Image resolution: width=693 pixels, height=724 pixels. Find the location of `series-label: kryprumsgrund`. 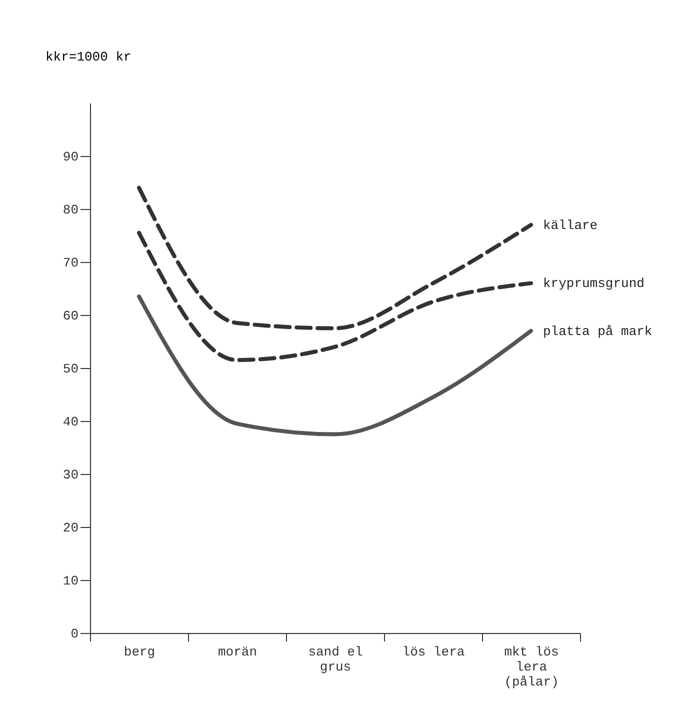

series-label: kryprumsgrund is located at coordinates (593, 284).